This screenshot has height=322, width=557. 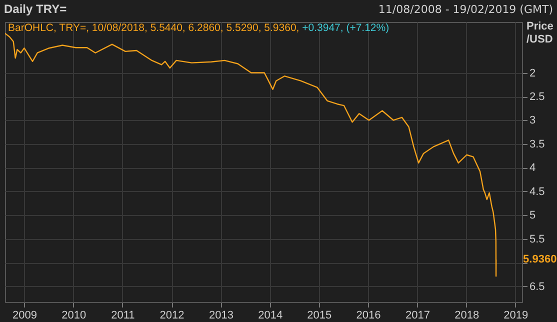 What do you see at coordinates (537, 144) in the screenshot?
I see `y-tick-label: 3.5` at bounding box center [537, 144].